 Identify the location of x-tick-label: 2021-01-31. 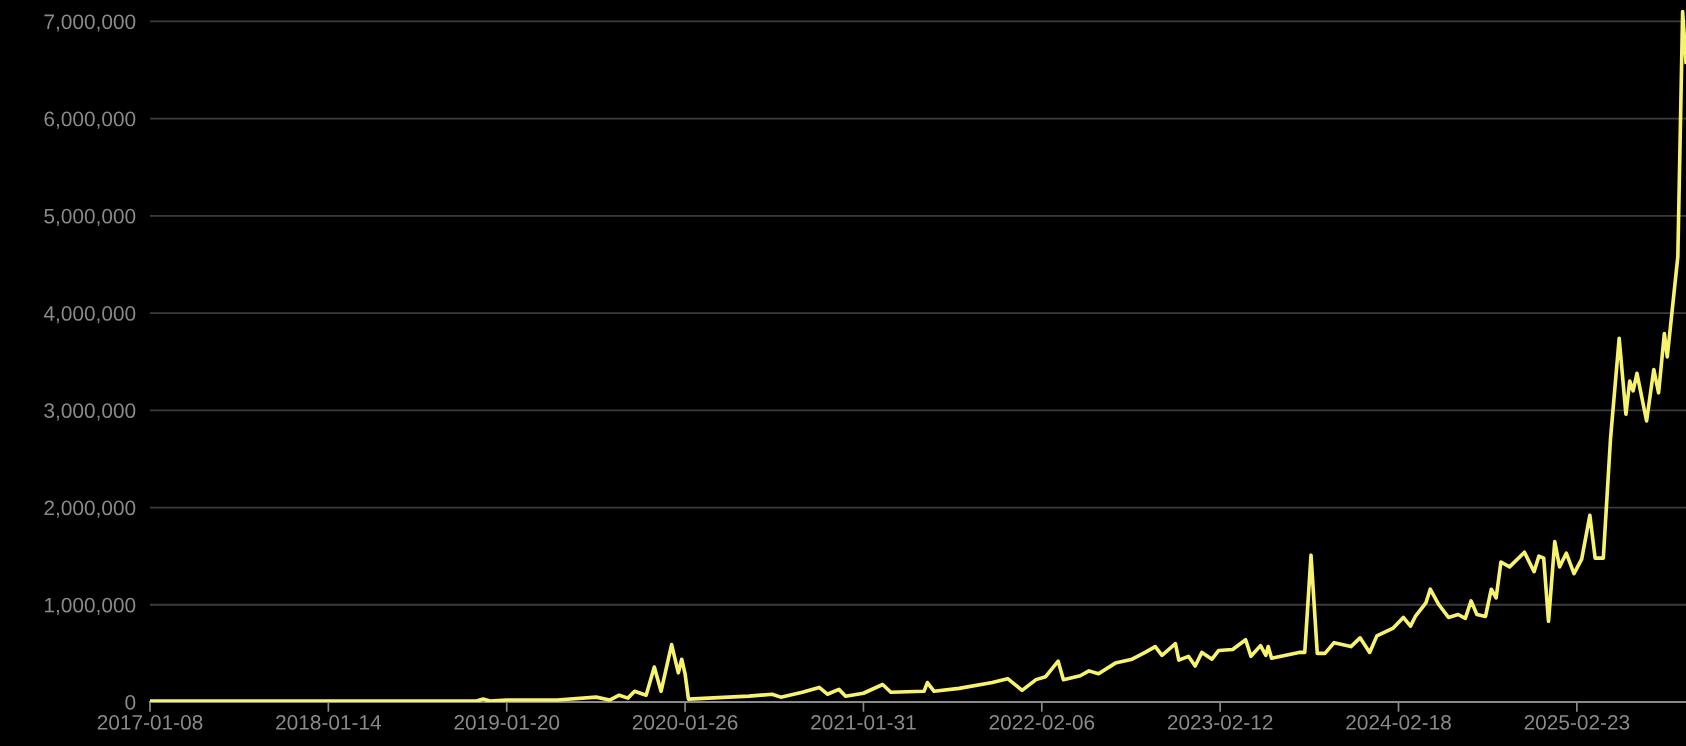
(863, 722).